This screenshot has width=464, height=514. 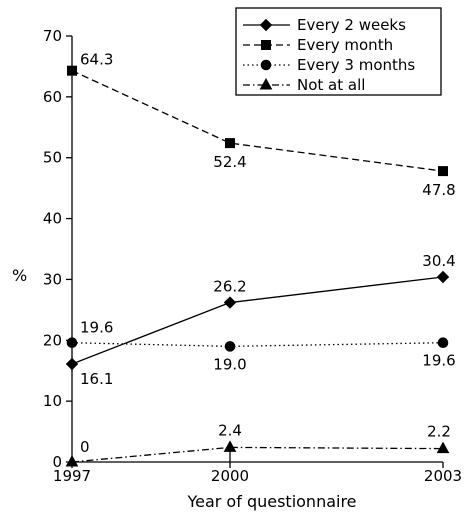 I want to click on y-tick-label: 60, so click(x=52, y=97).